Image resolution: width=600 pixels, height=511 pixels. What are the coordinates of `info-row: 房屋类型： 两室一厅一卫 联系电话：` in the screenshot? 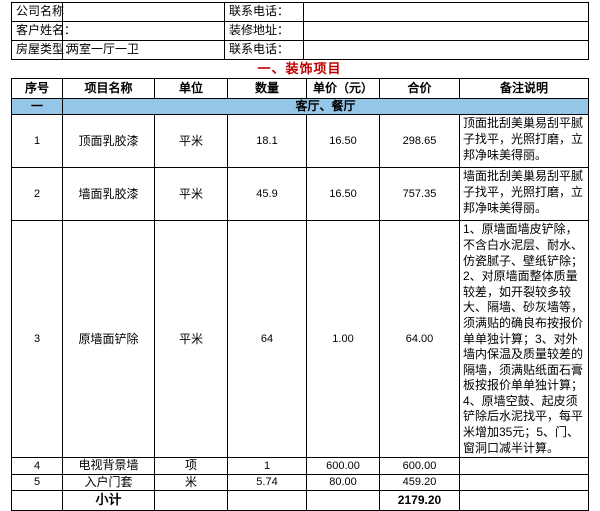 It's located at (300, 50).